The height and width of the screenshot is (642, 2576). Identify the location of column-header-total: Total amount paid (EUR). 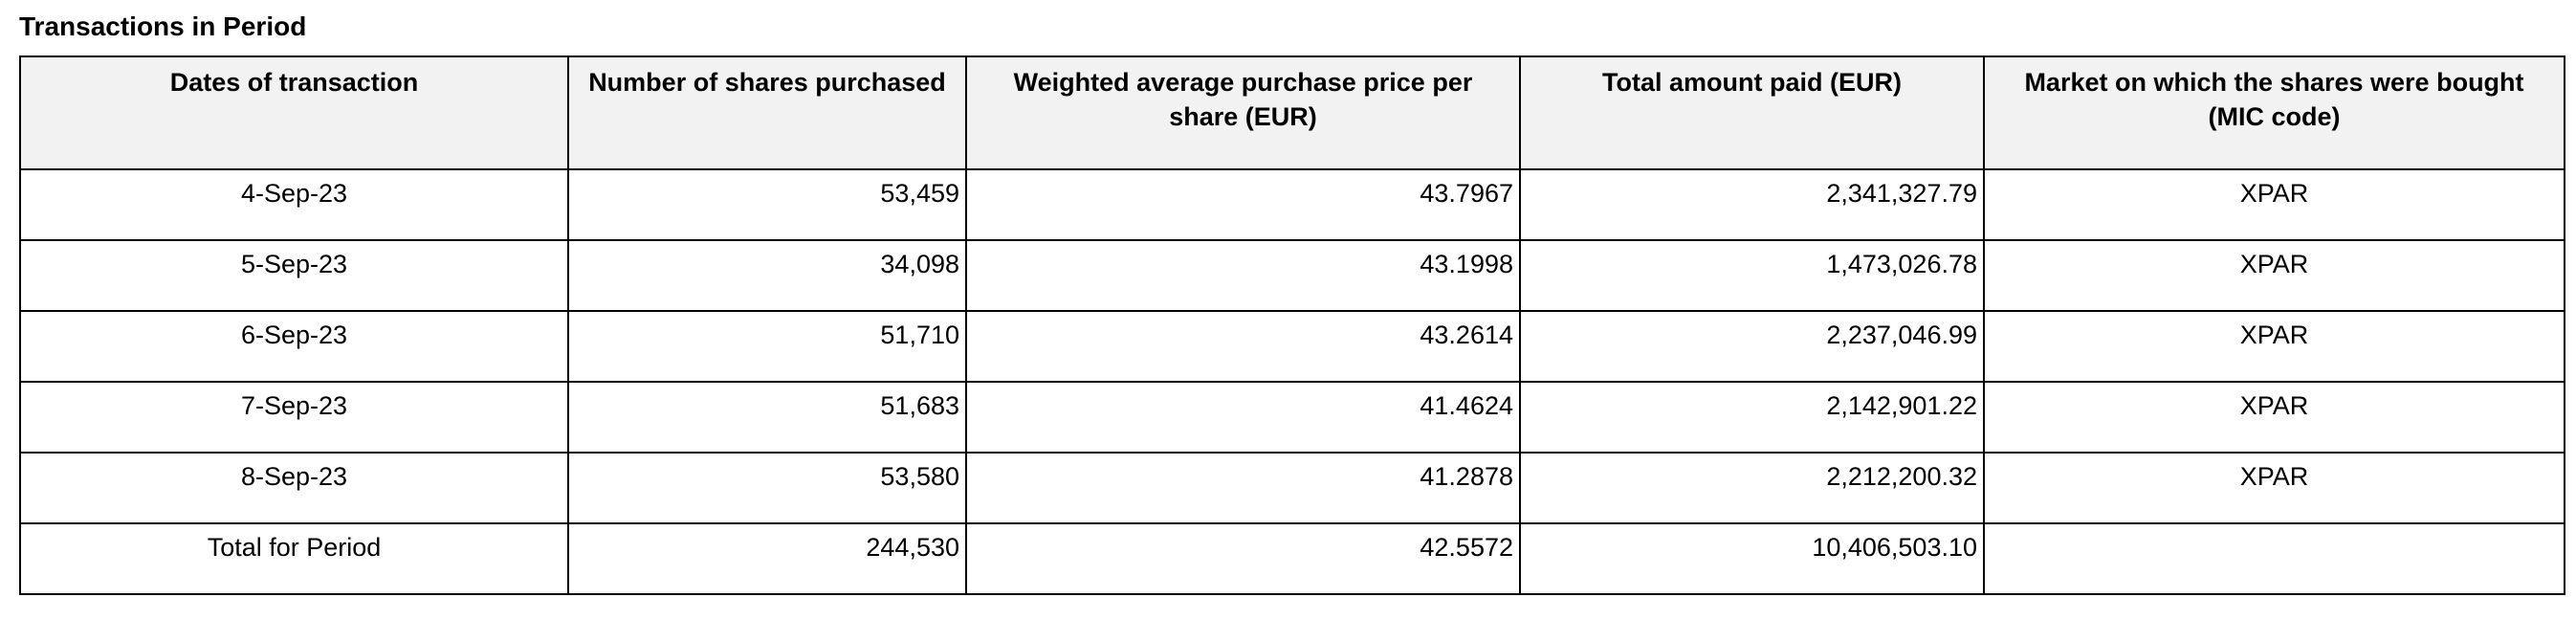
(1752, 113).